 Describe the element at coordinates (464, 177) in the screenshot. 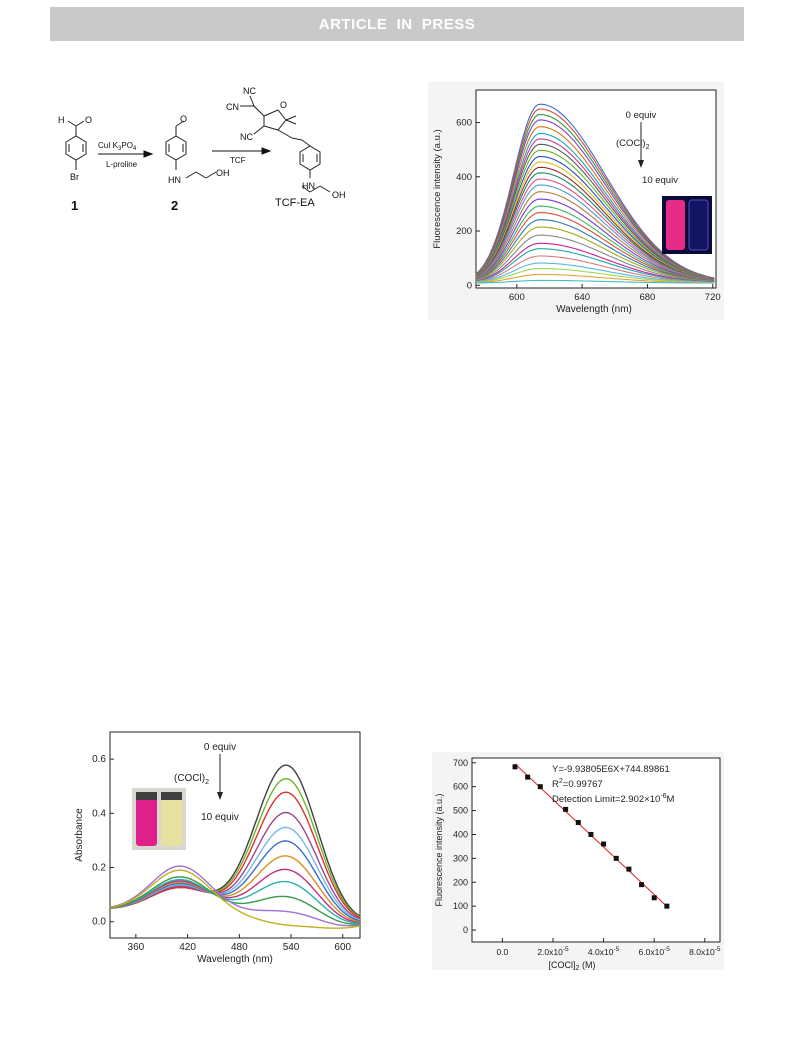

I see `y-tick-label: 400` at that location.